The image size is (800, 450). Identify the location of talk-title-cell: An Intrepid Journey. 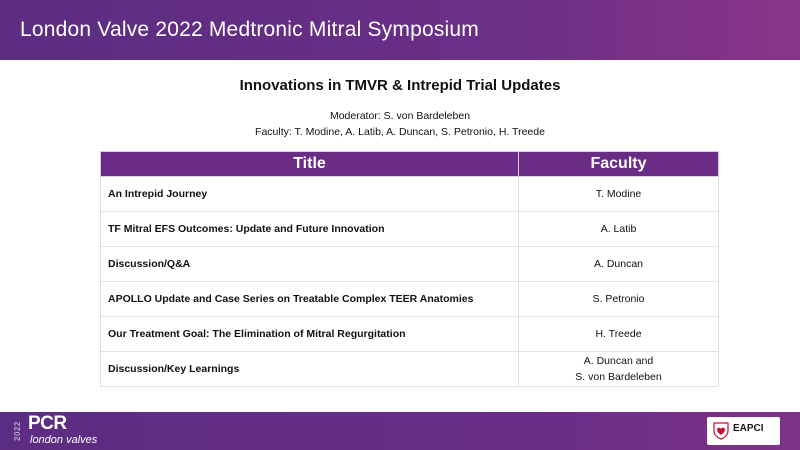
(309, 194).